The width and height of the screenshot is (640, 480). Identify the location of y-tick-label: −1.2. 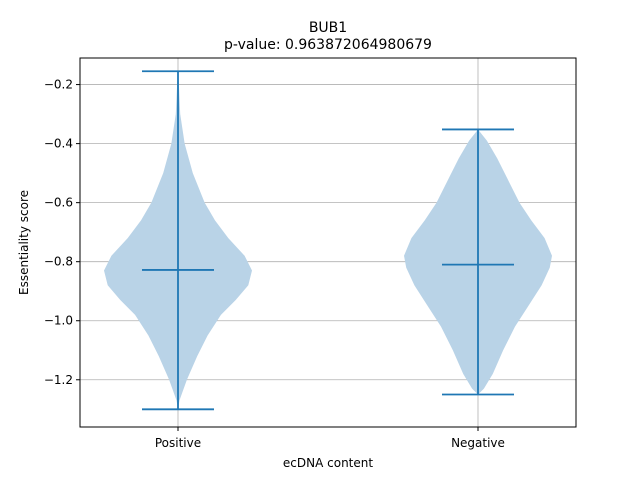
(58, 380).